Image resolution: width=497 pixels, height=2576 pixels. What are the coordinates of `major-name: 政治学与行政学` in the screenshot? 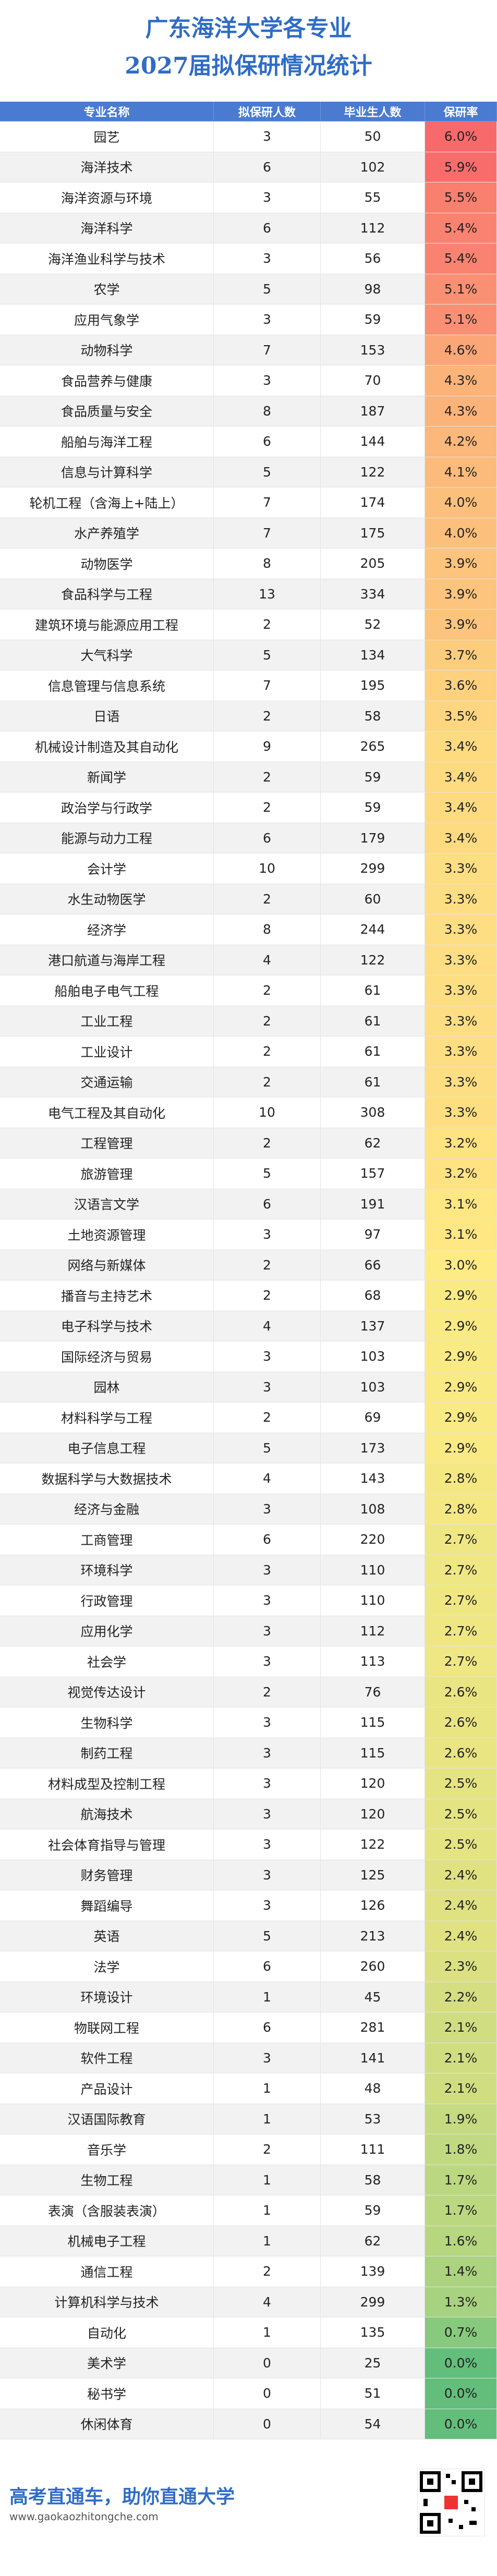 It's located at (107, 807).